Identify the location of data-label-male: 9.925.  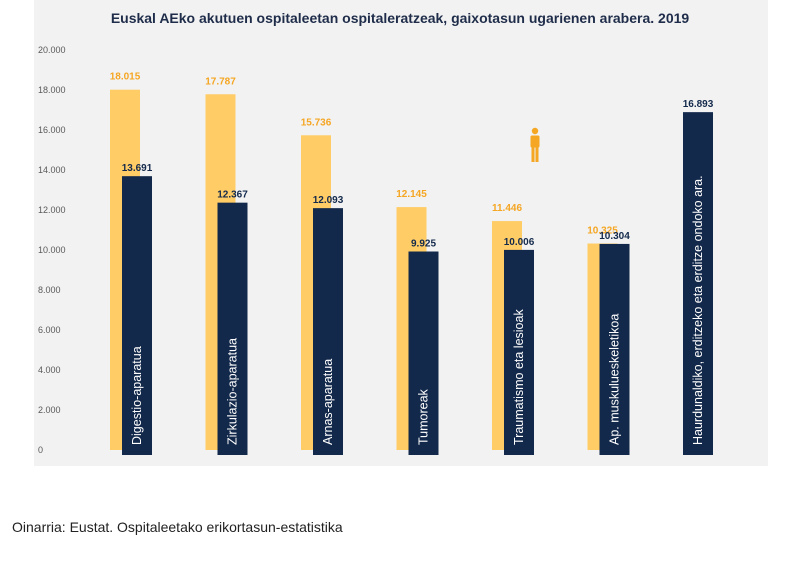
(423, 244).